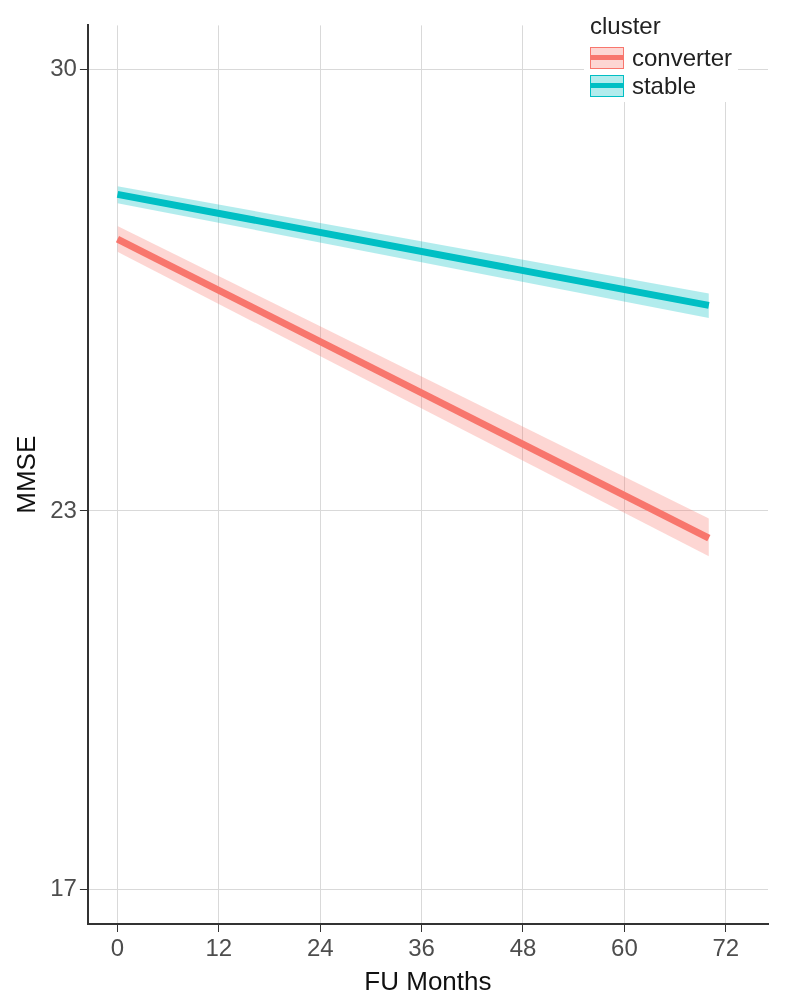 The image size is (786, 1007). Describe the element at coordinates (320, 948) in the screenshot. I see `x-tick-label: 24` at that location.